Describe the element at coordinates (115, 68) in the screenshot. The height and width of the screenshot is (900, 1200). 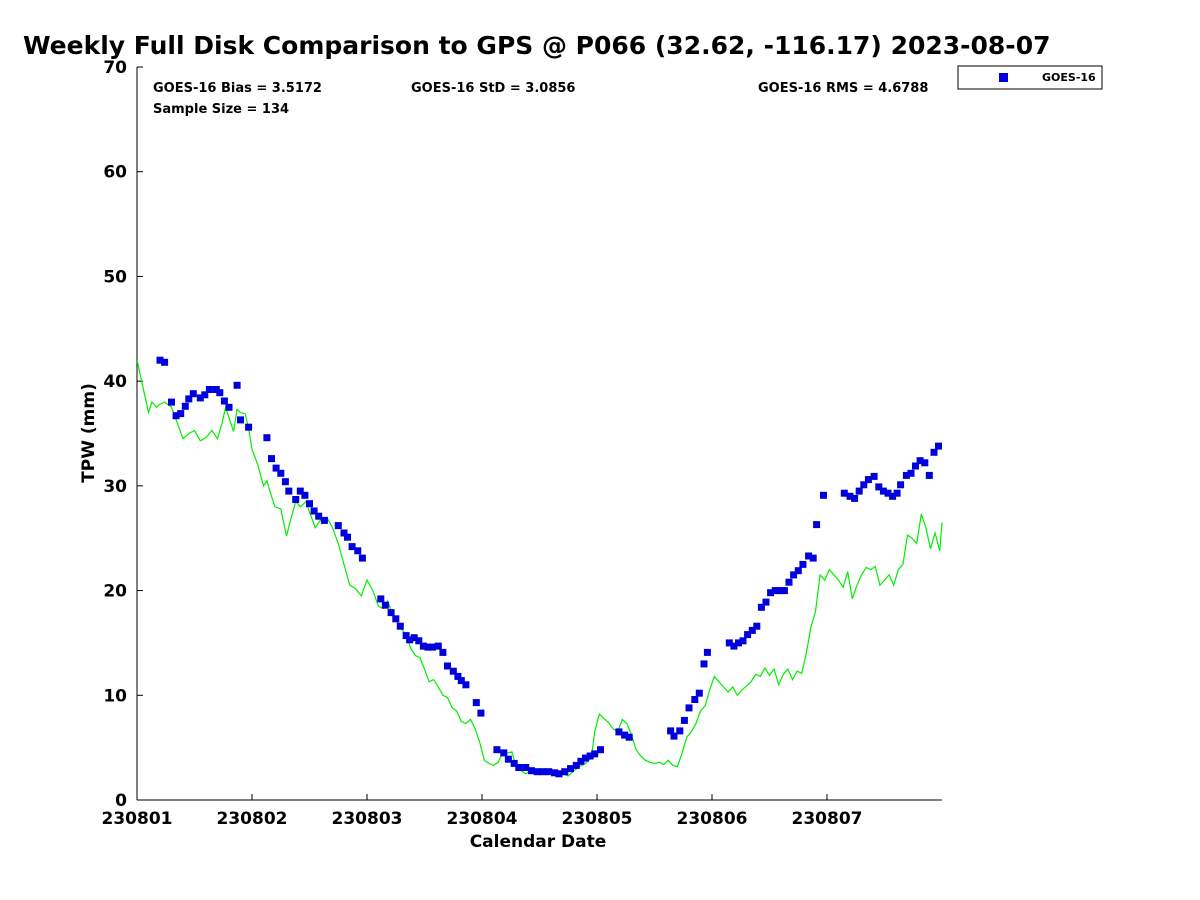
I see `y-tick-label: 70` at that location.